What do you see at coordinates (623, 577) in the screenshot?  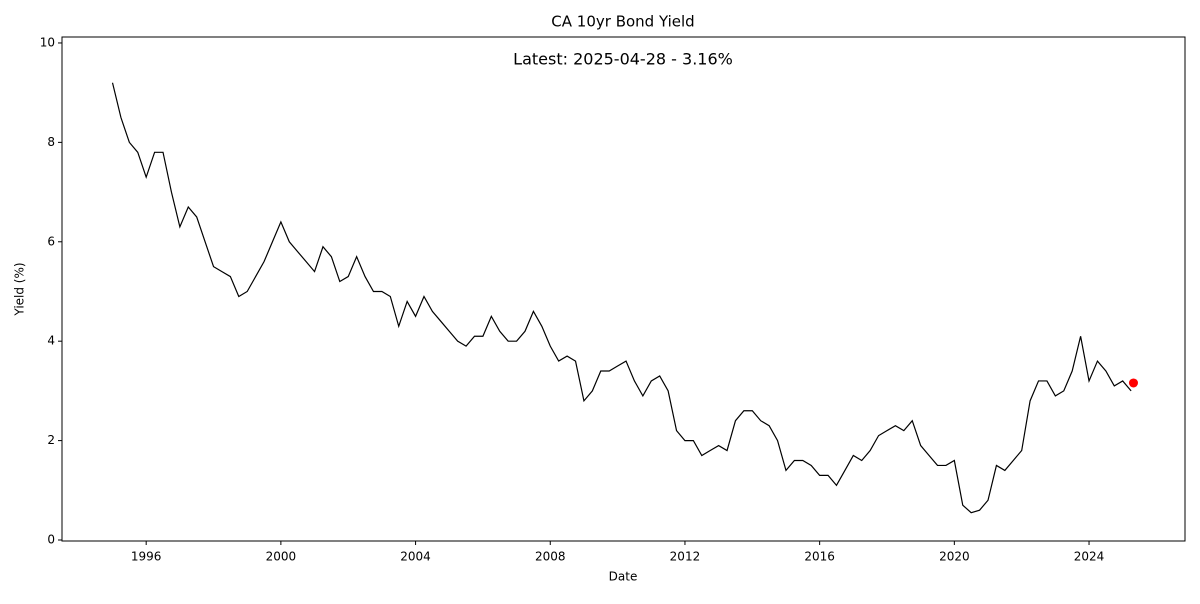 I see `x-axis-label: Date` at bounding box center [623, 577].